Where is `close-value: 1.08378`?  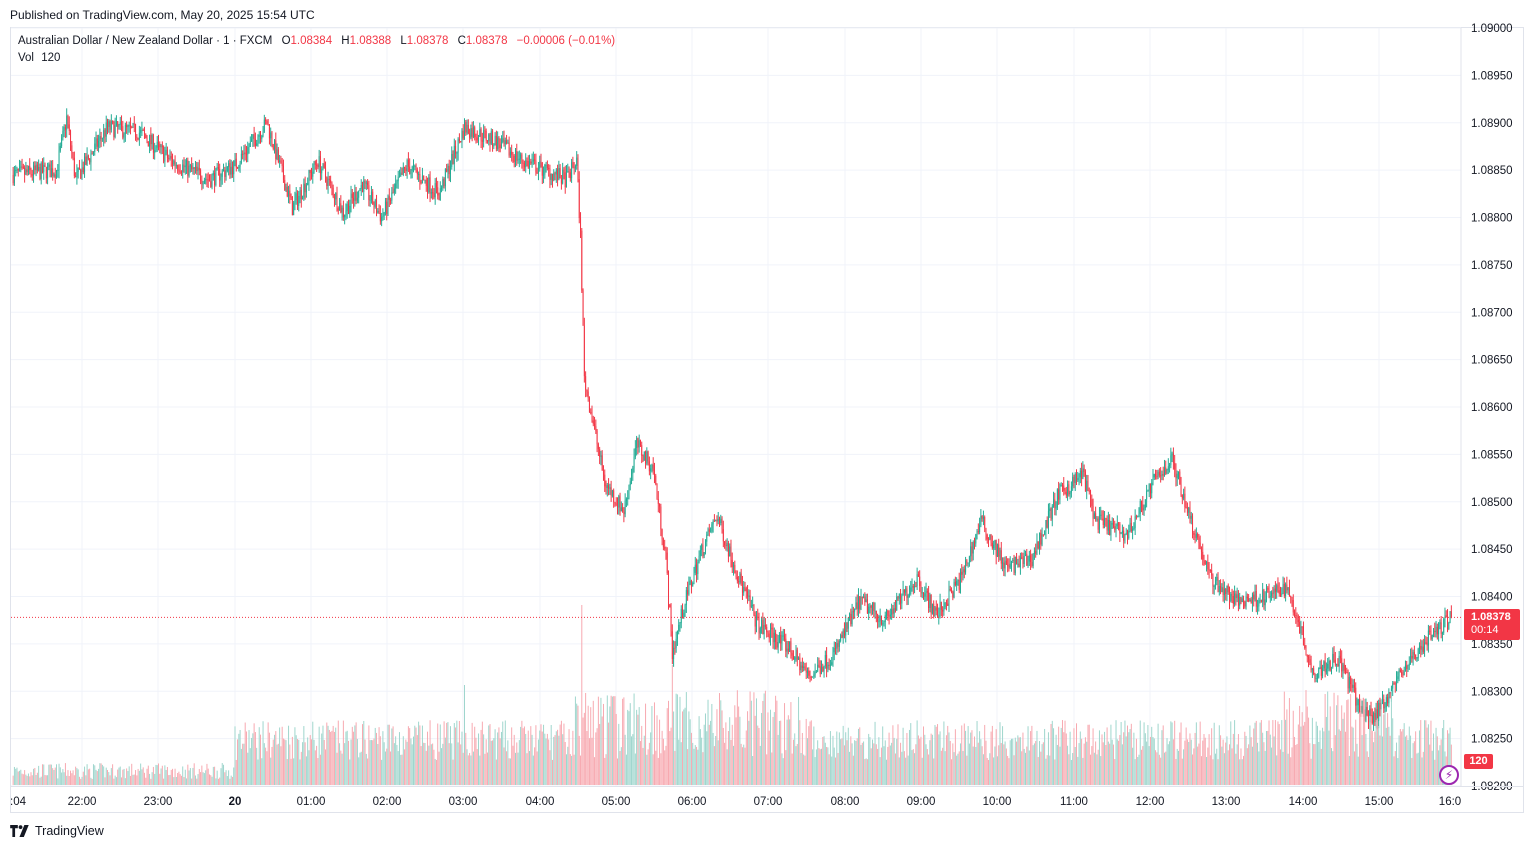 close-value: 1.08378 is located at coordinates (486, 41).